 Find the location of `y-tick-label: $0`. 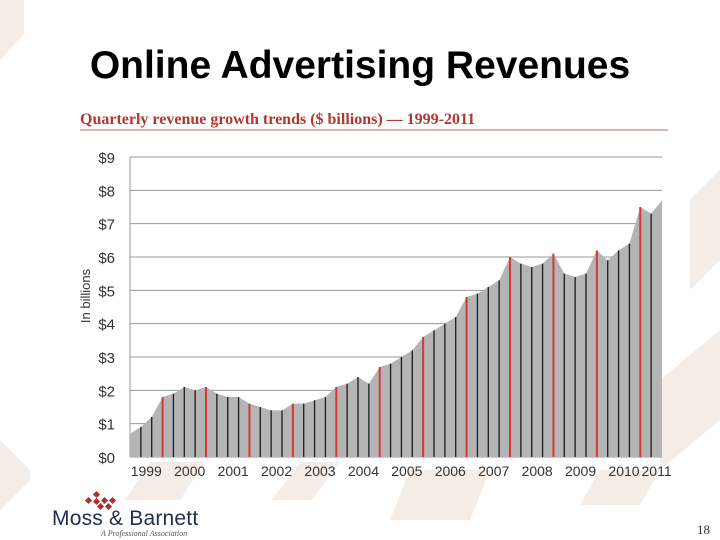

y-tick-label: $0 is located at coordinates (106, 458).